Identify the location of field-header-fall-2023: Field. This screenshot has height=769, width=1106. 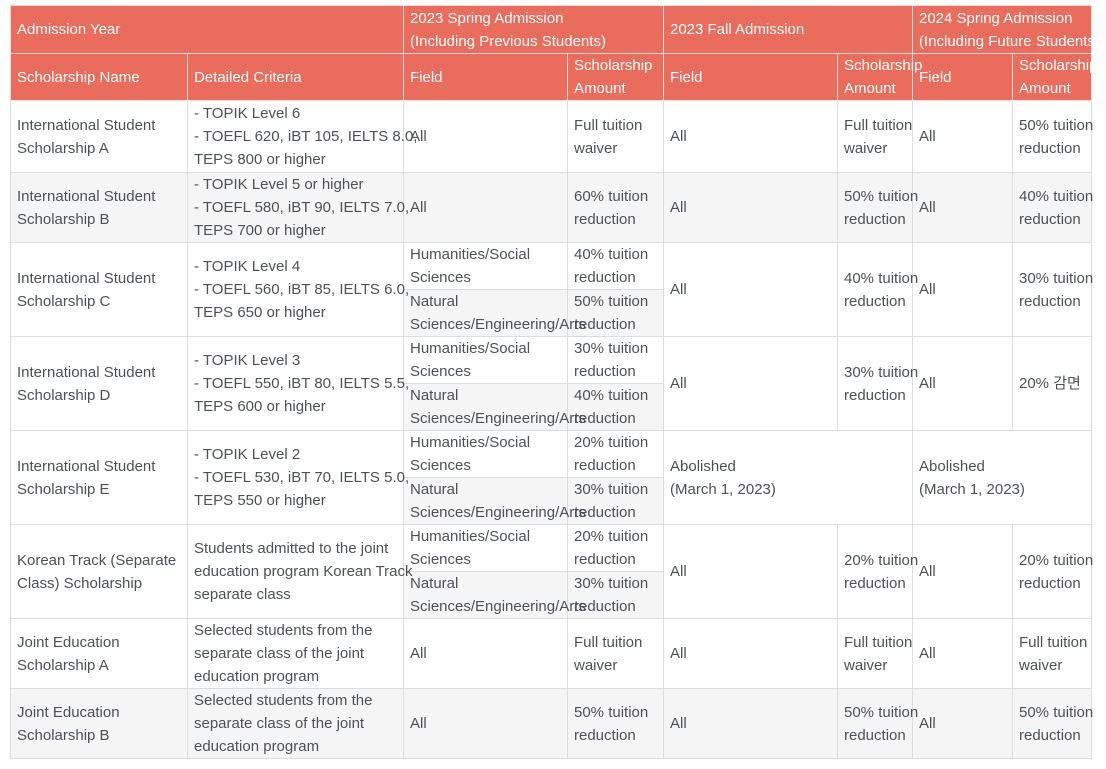
(750, 77).